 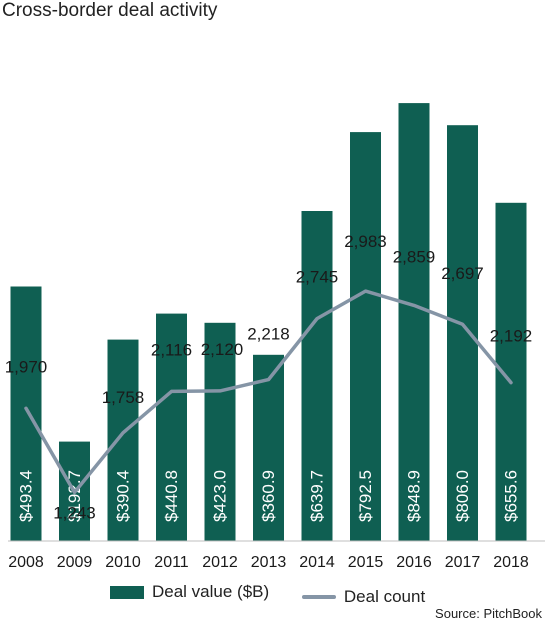 I want to click on x-tick-2012: 2012, so click(x=220, y=562).